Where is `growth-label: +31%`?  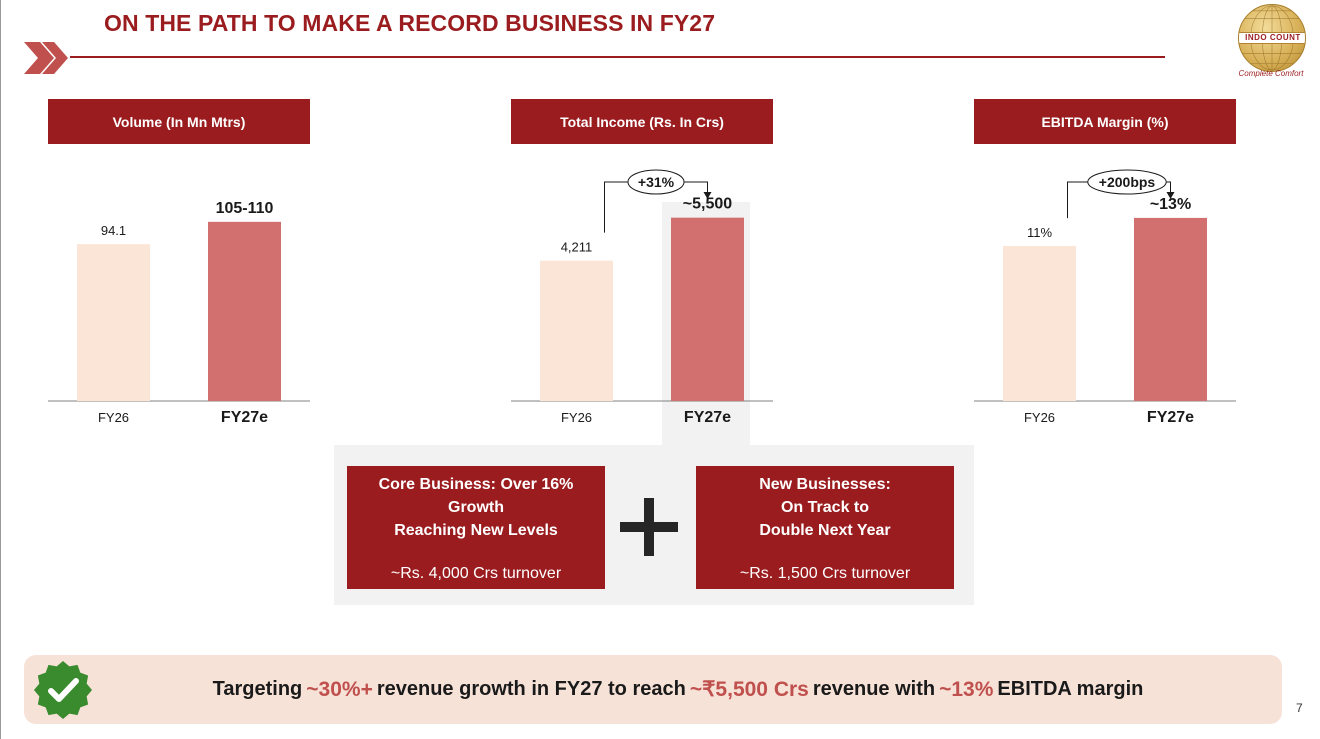
growth-label: +31% is located at coordinates (656, 182).